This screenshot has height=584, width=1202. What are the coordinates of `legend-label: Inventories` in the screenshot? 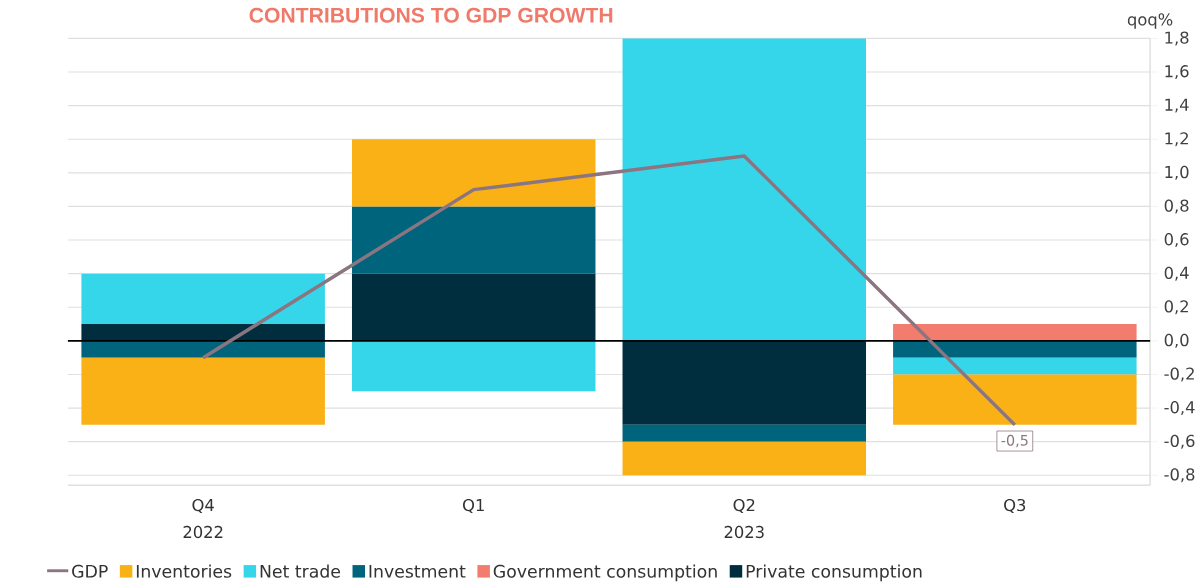 It's located at (184, 571).